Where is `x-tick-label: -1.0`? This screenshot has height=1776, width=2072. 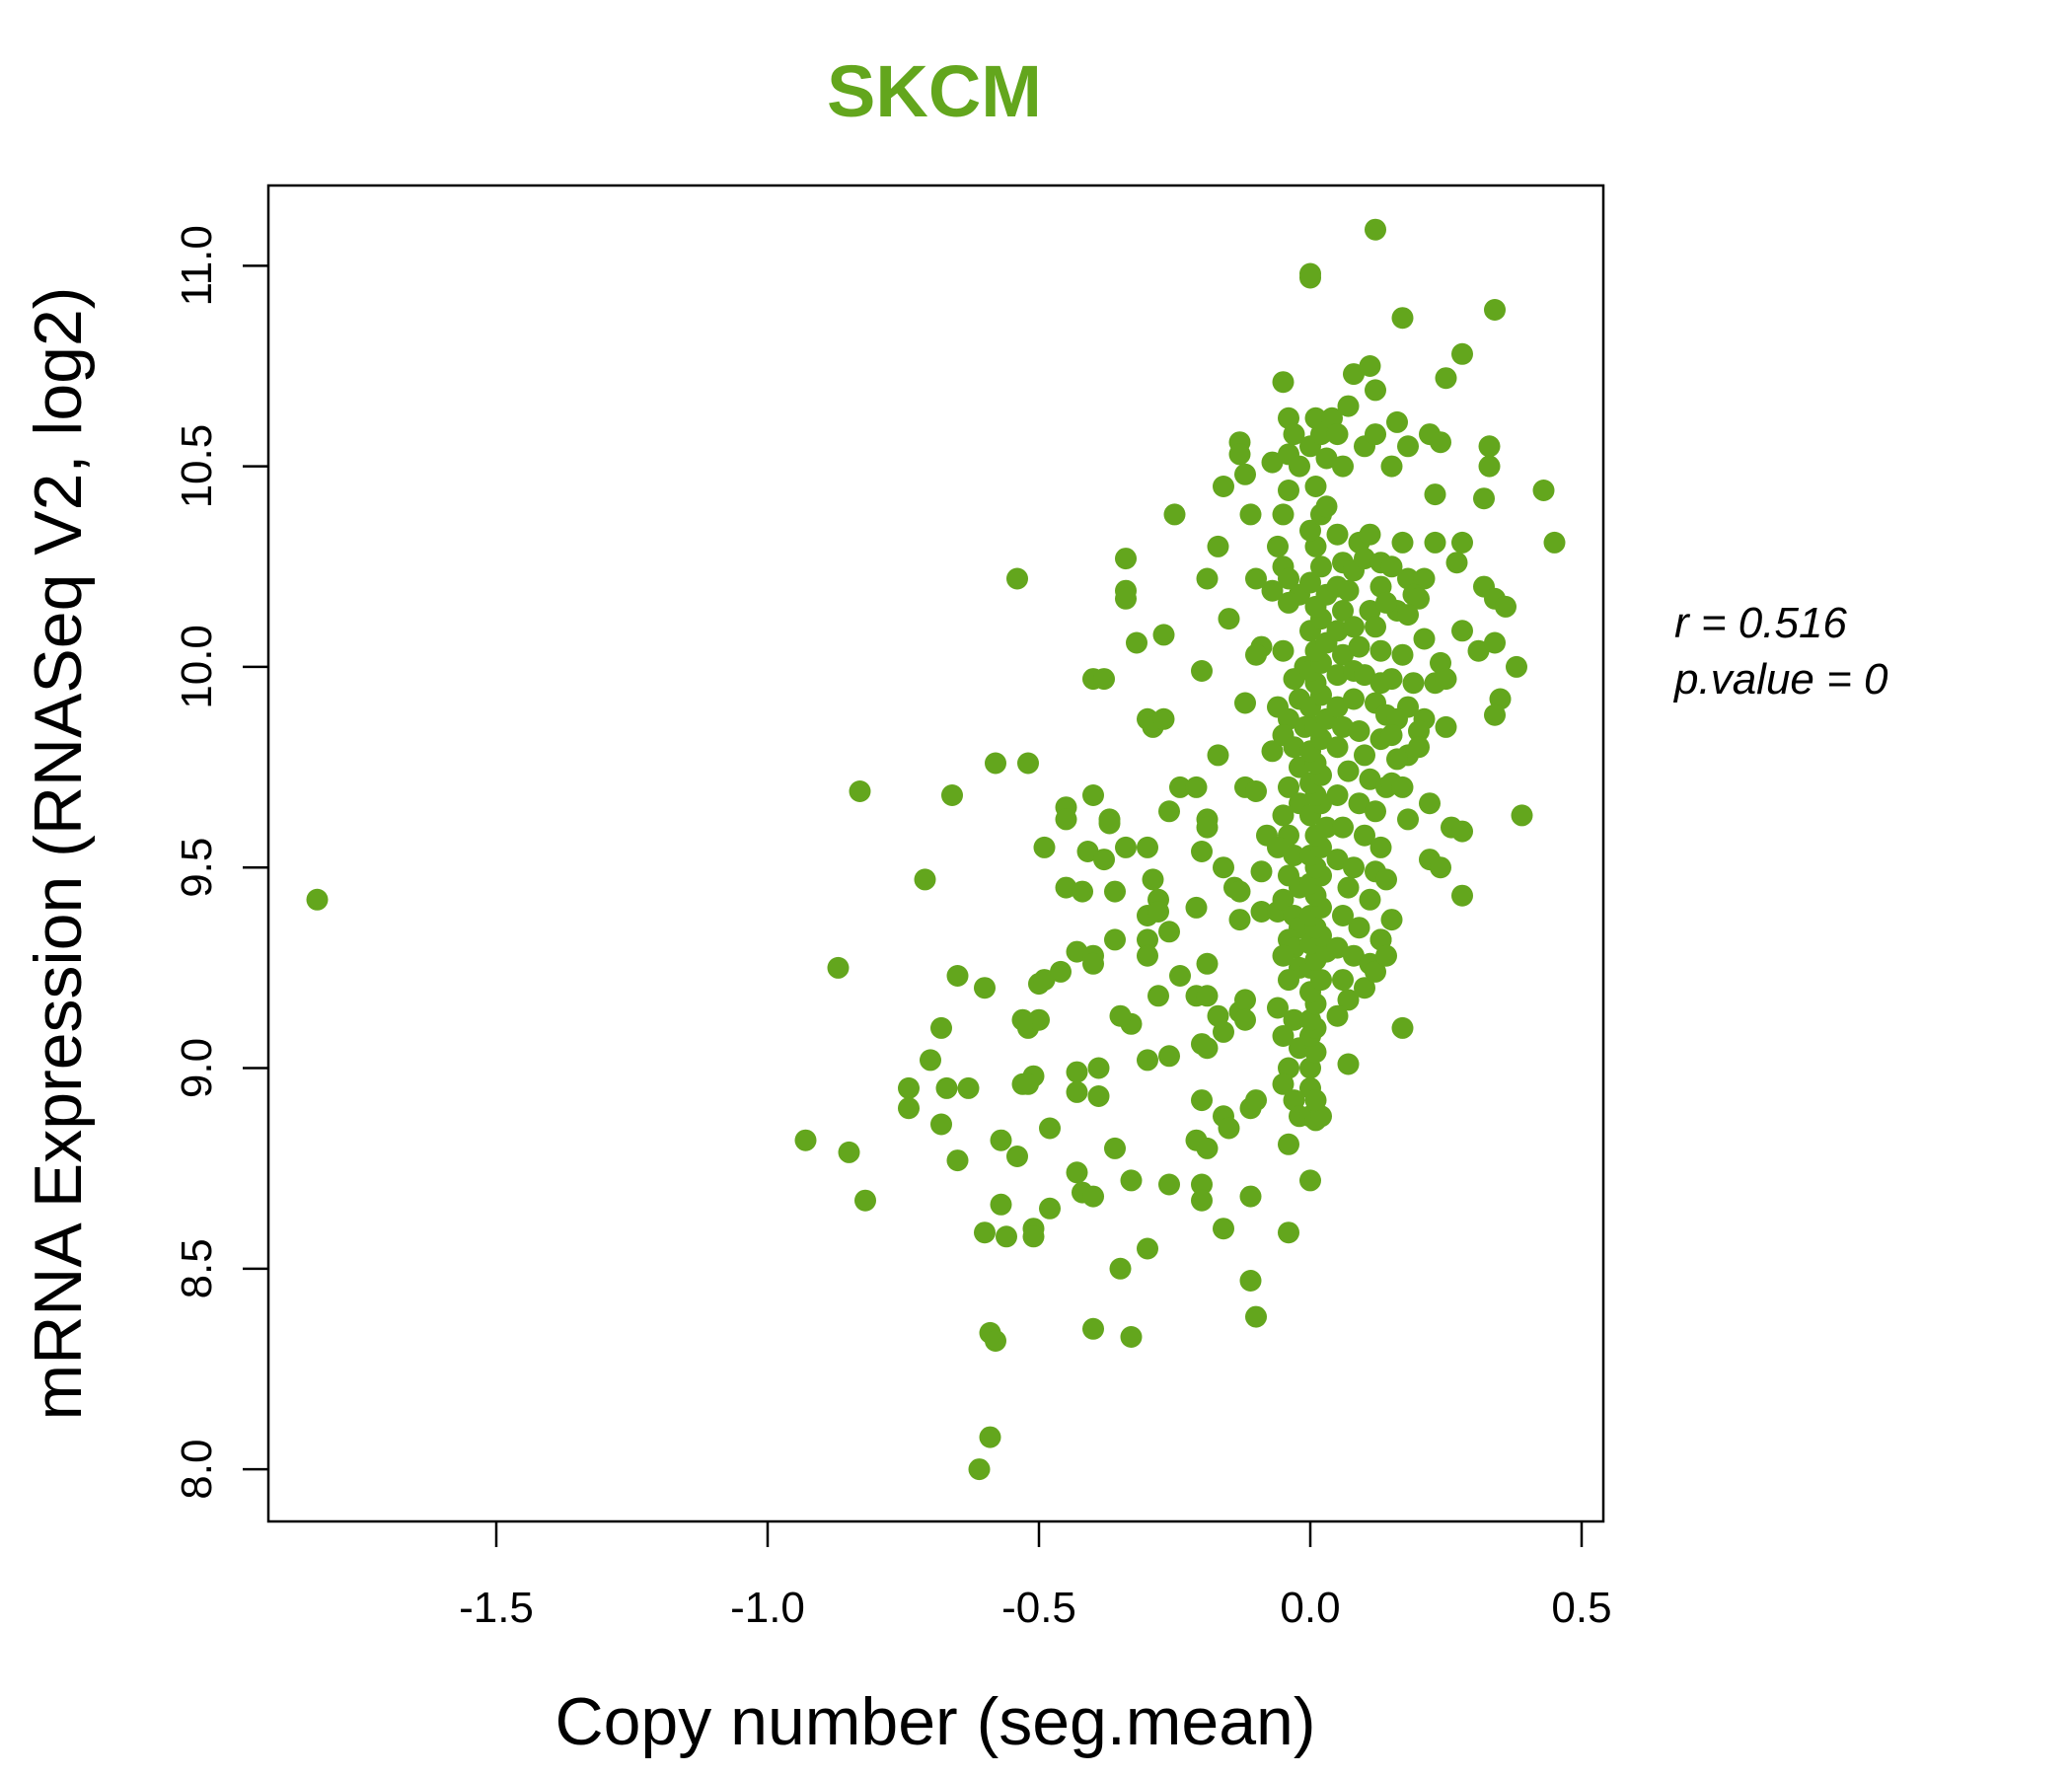
x-tick-label: -1.0 is located at coordinates (768, 1608).